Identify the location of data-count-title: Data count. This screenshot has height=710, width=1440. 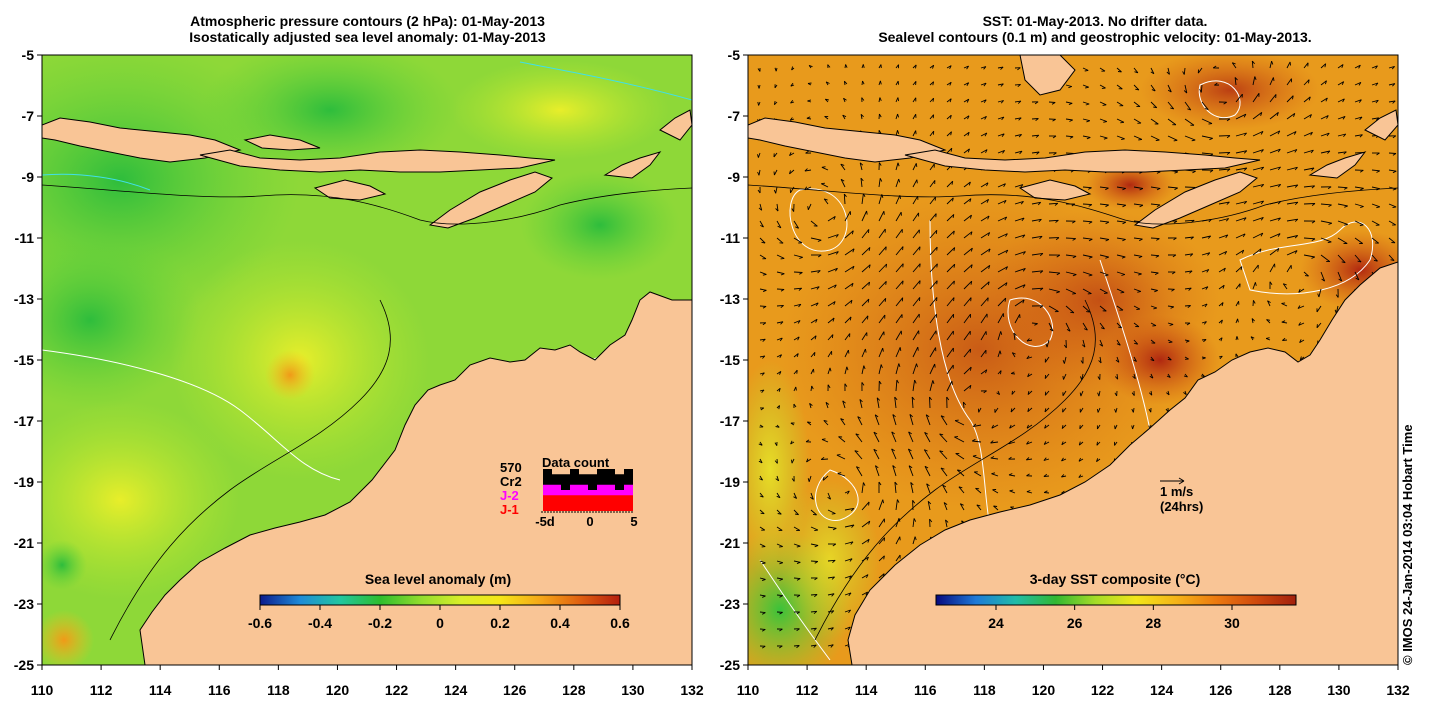
(576, 462).